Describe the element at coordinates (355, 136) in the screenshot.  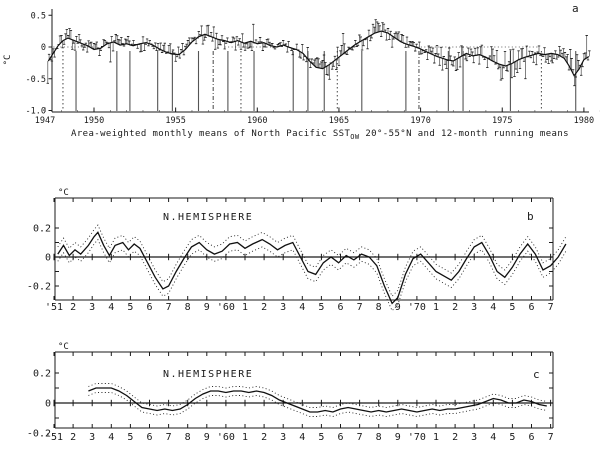
I see `caption-subscript: OW` at that location.